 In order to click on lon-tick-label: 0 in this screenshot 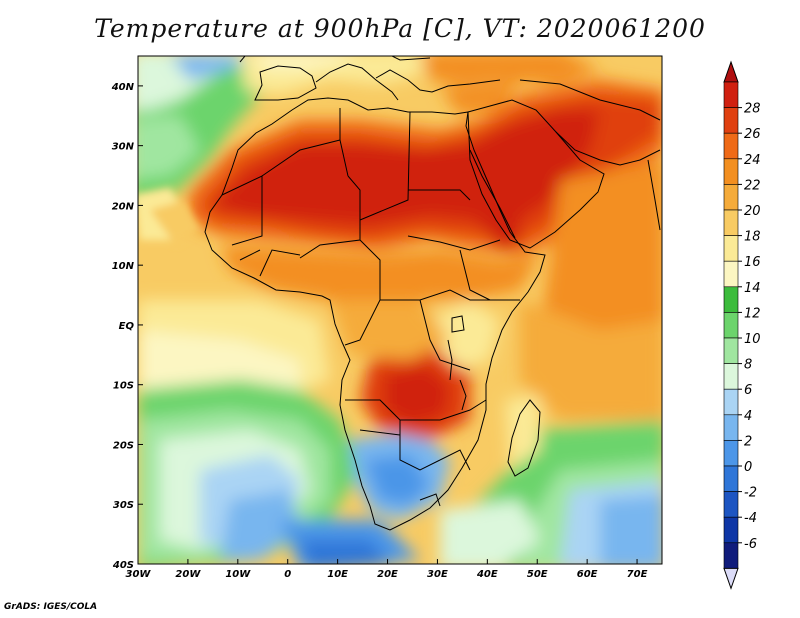, I will do `click(287, 574)`.